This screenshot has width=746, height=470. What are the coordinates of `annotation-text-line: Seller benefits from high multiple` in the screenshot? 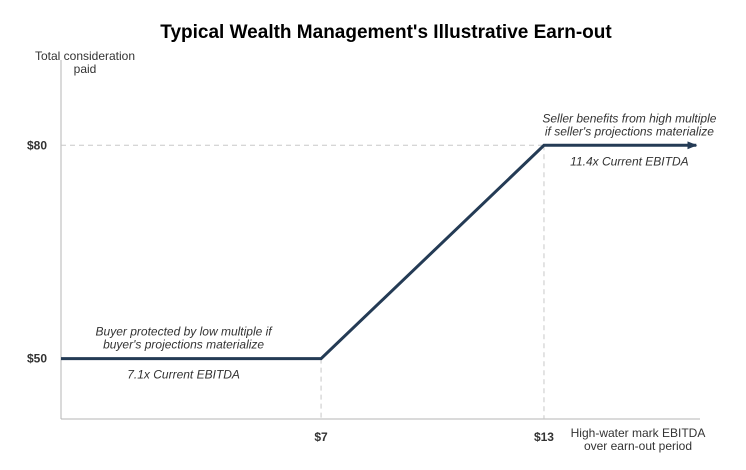 It's located at (629, 118).